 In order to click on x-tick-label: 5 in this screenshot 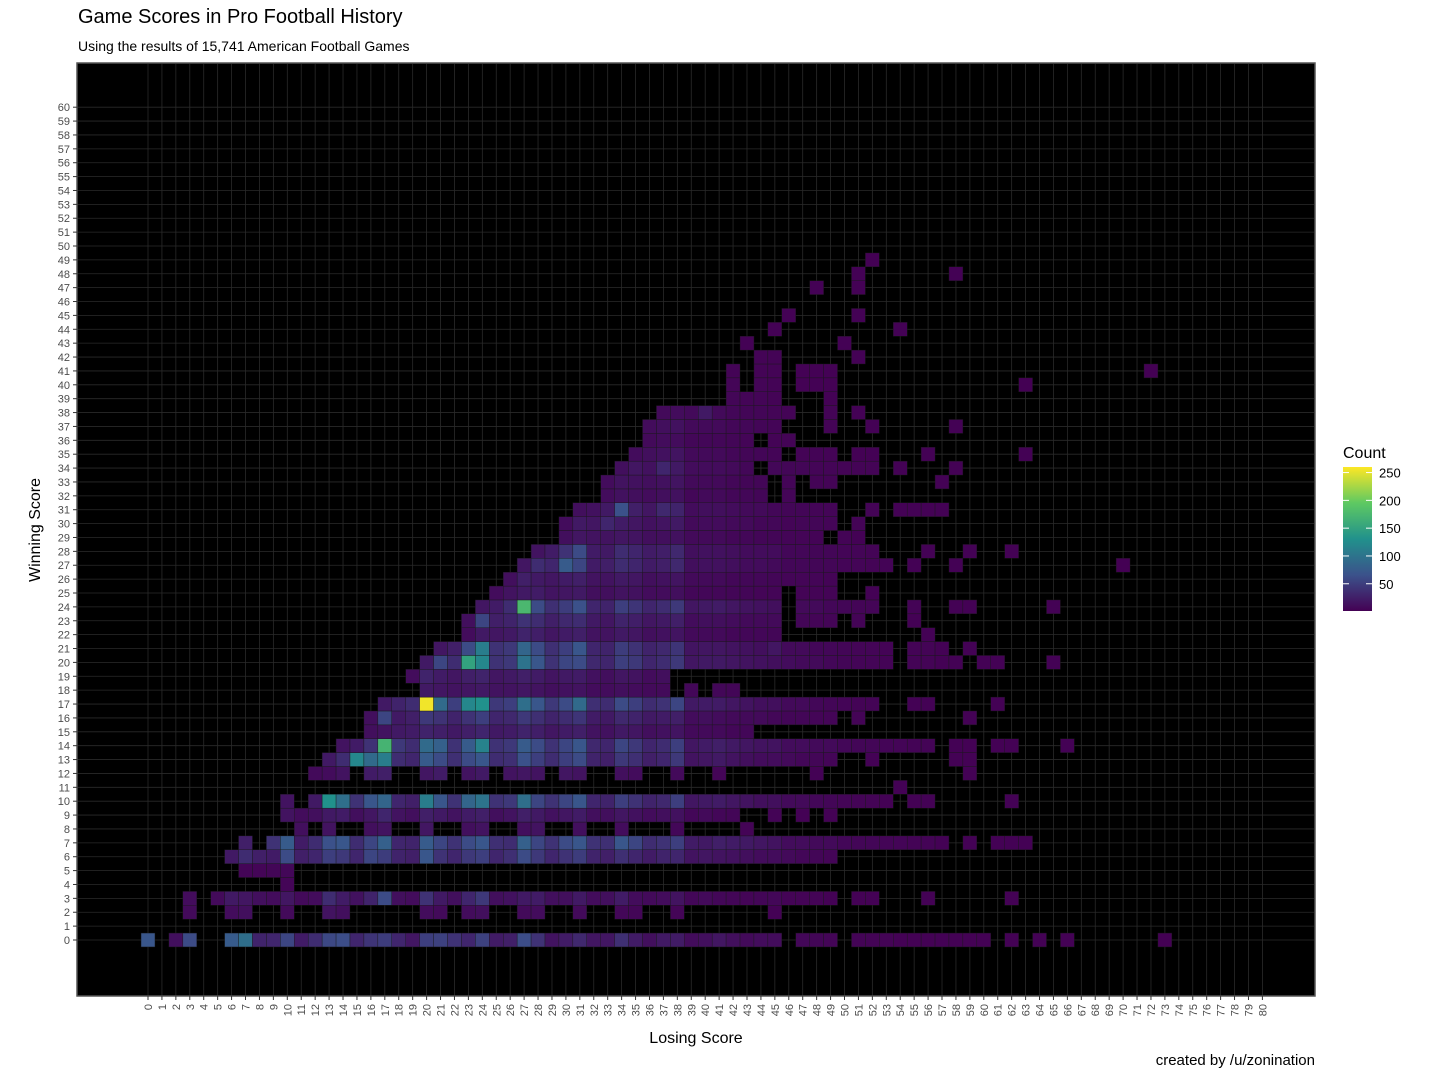, I will do `click(219, 1007)`.